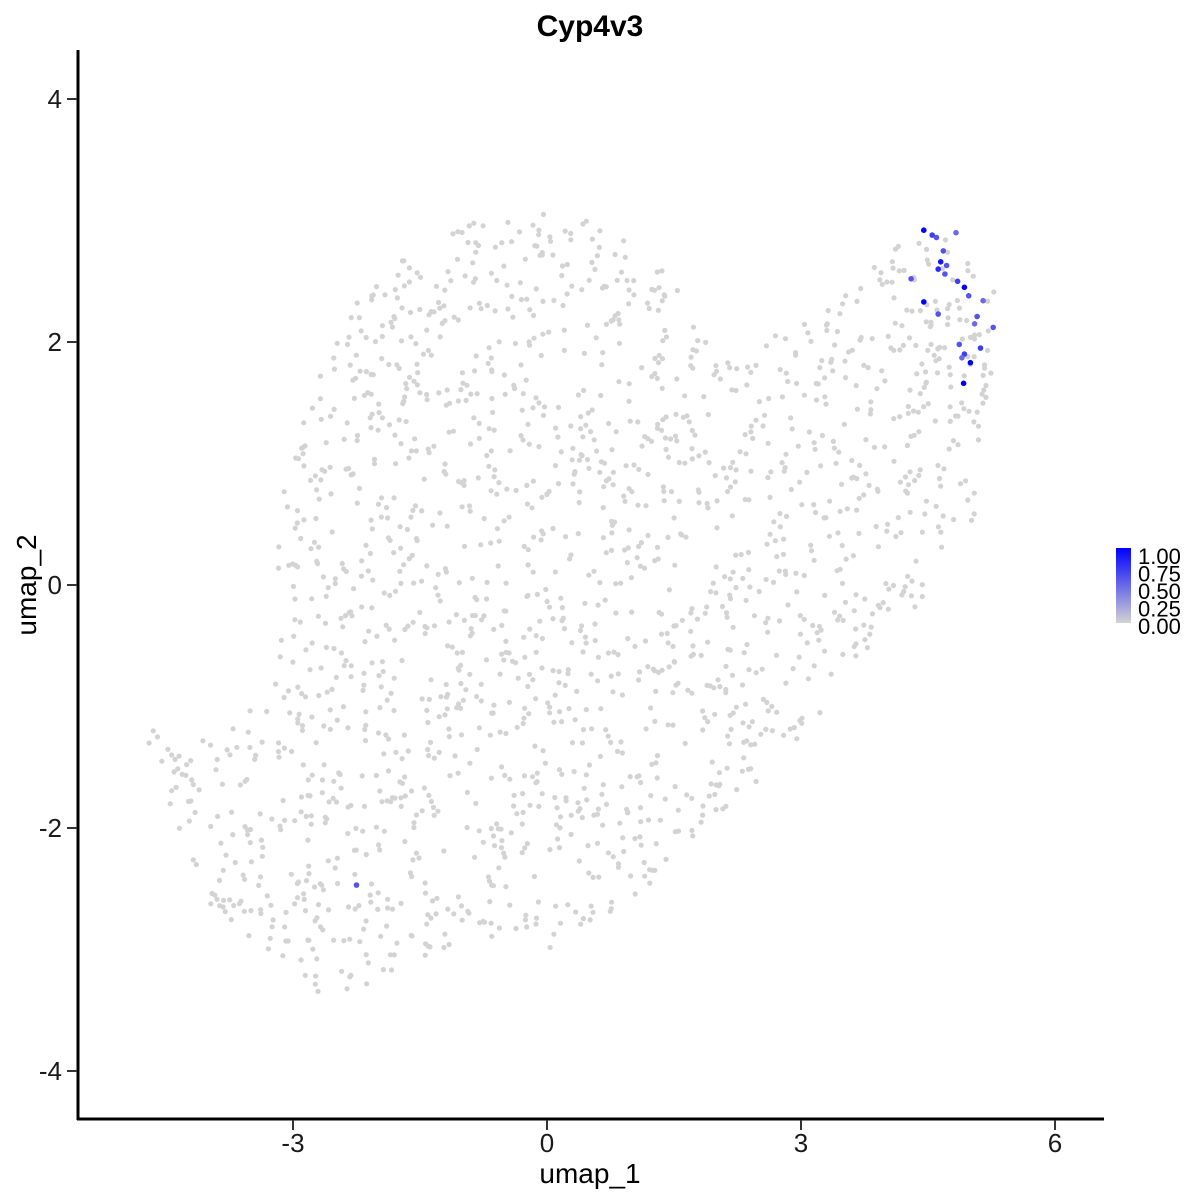 The width and height of the screenshot is (1200, 1200). What do you see at coordinates (55, 342) in the screenshot?
I see `y-tick-label: 2` at bounding box center [55, 342].